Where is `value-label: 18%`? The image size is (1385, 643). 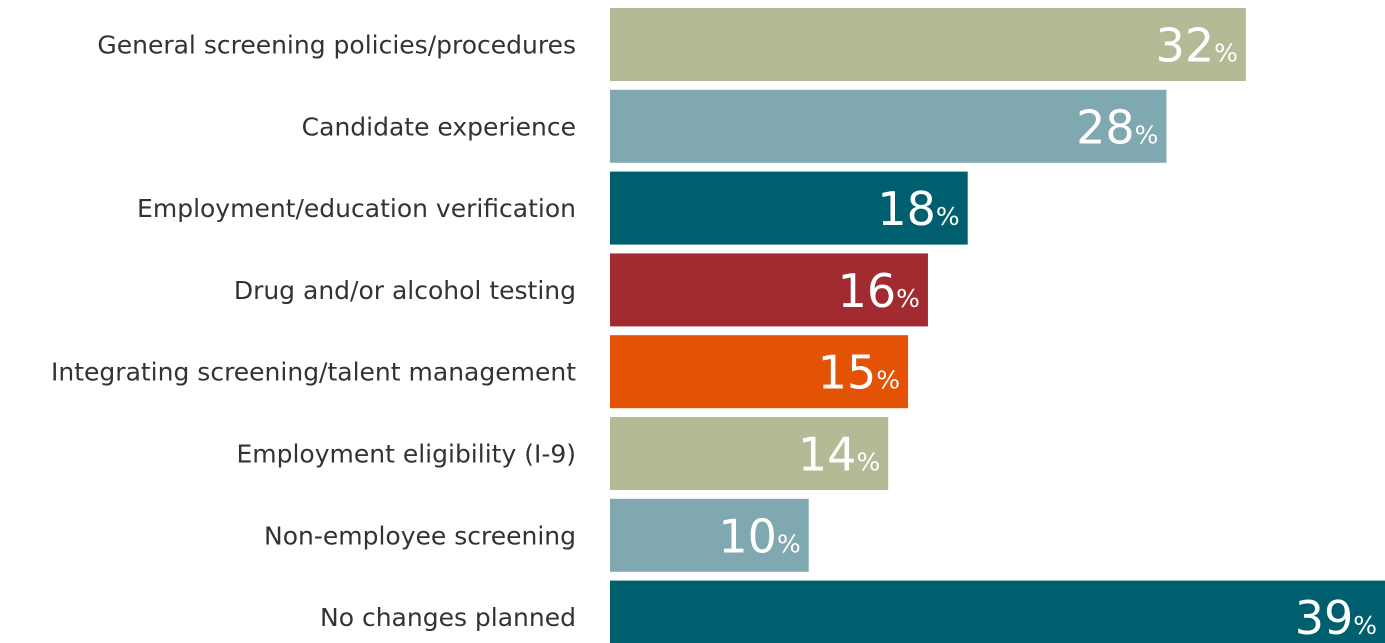 value-label: 18% is located at coordinates (918, 209).